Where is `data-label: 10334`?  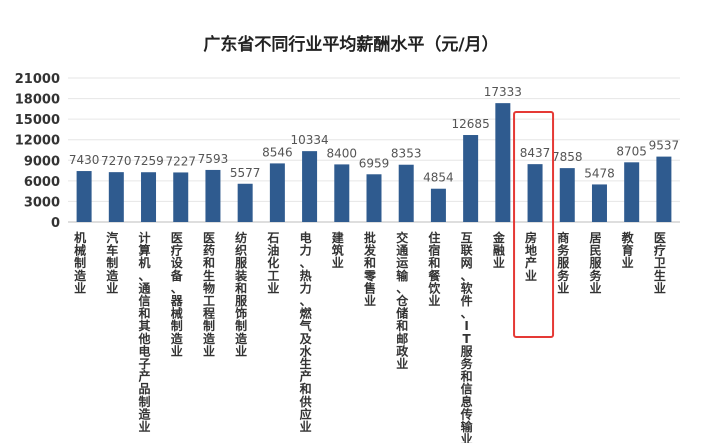 data-label: 10334 is located at coordinates (309, 140).